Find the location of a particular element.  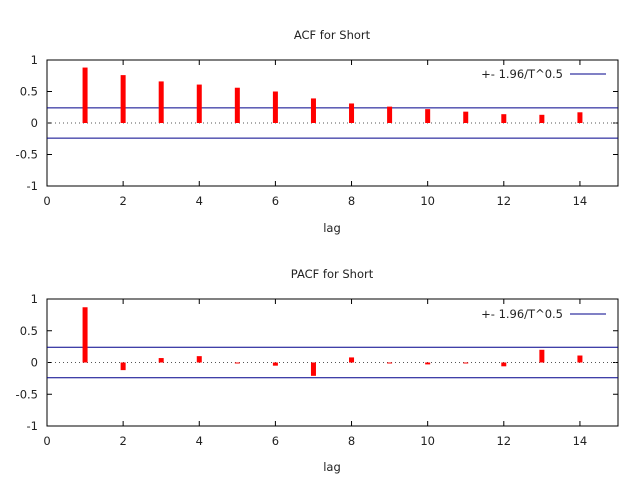

pacf-ytick-label: 0.5 is located at coordinates (29, 331).